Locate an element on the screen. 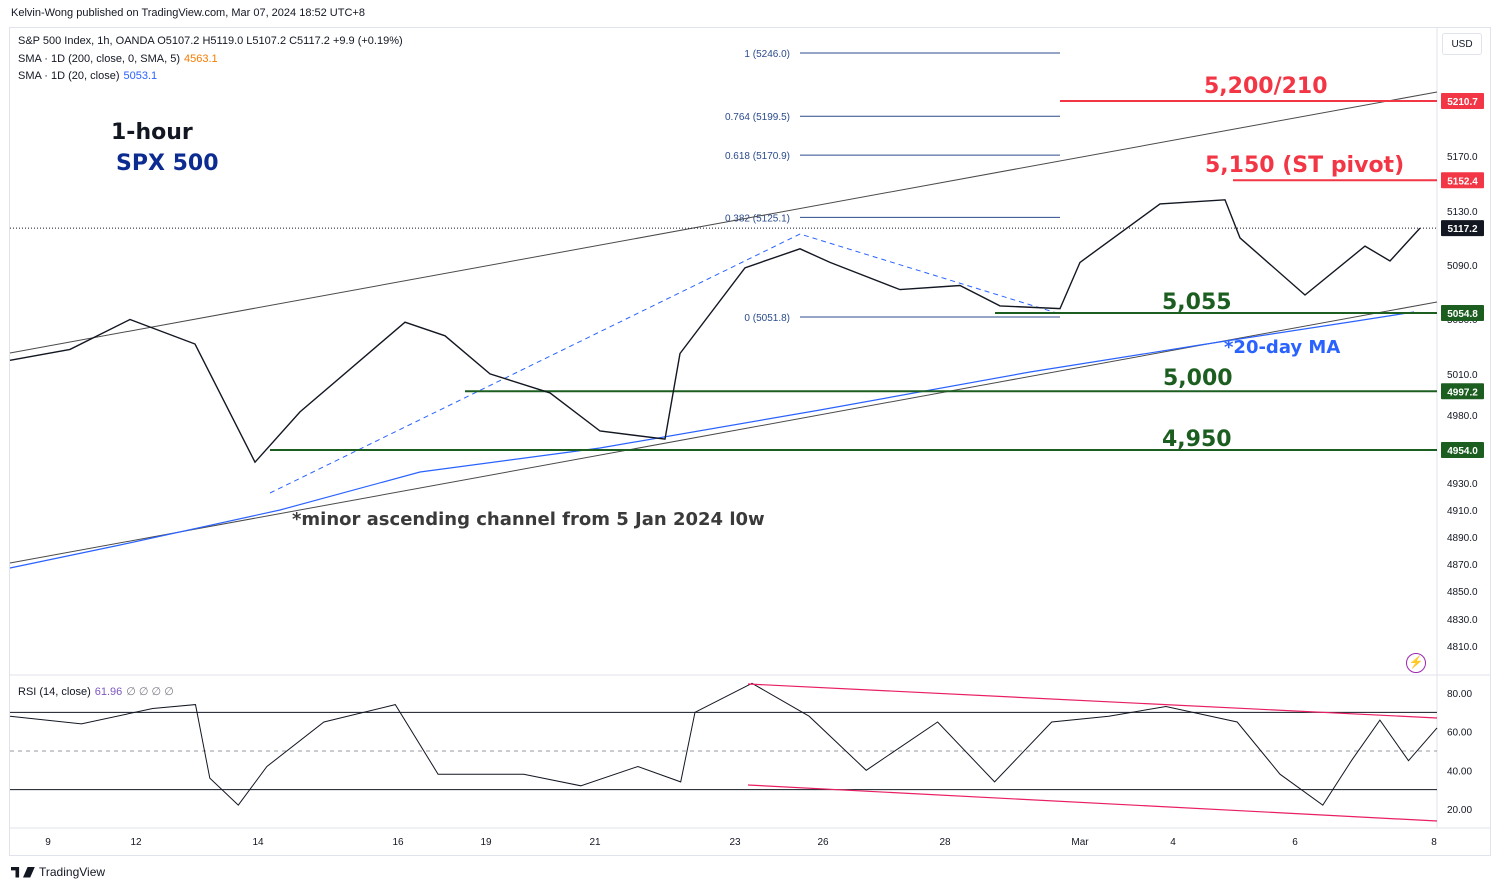 The image size is (1501, 891). price-tick-label: 4810.0 is located at coordinates (1462, 647).